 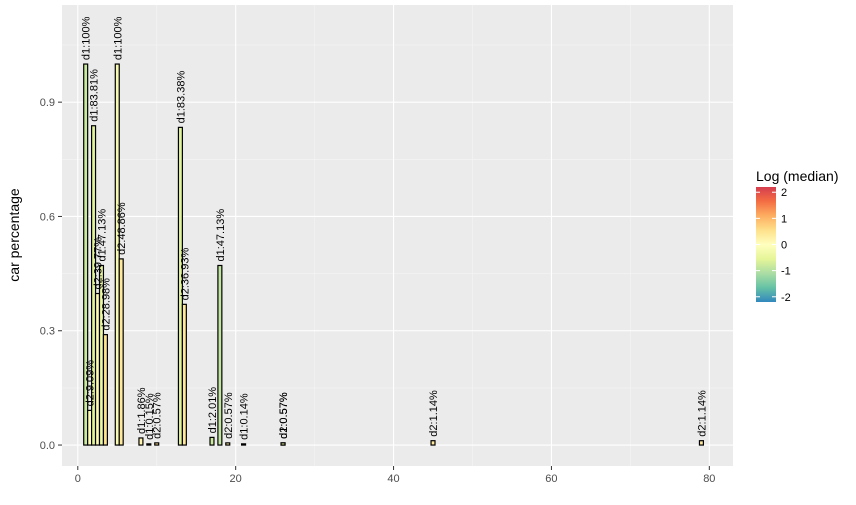 I want to click on y-tick-label: 0.0, so click(x=47, y=446).